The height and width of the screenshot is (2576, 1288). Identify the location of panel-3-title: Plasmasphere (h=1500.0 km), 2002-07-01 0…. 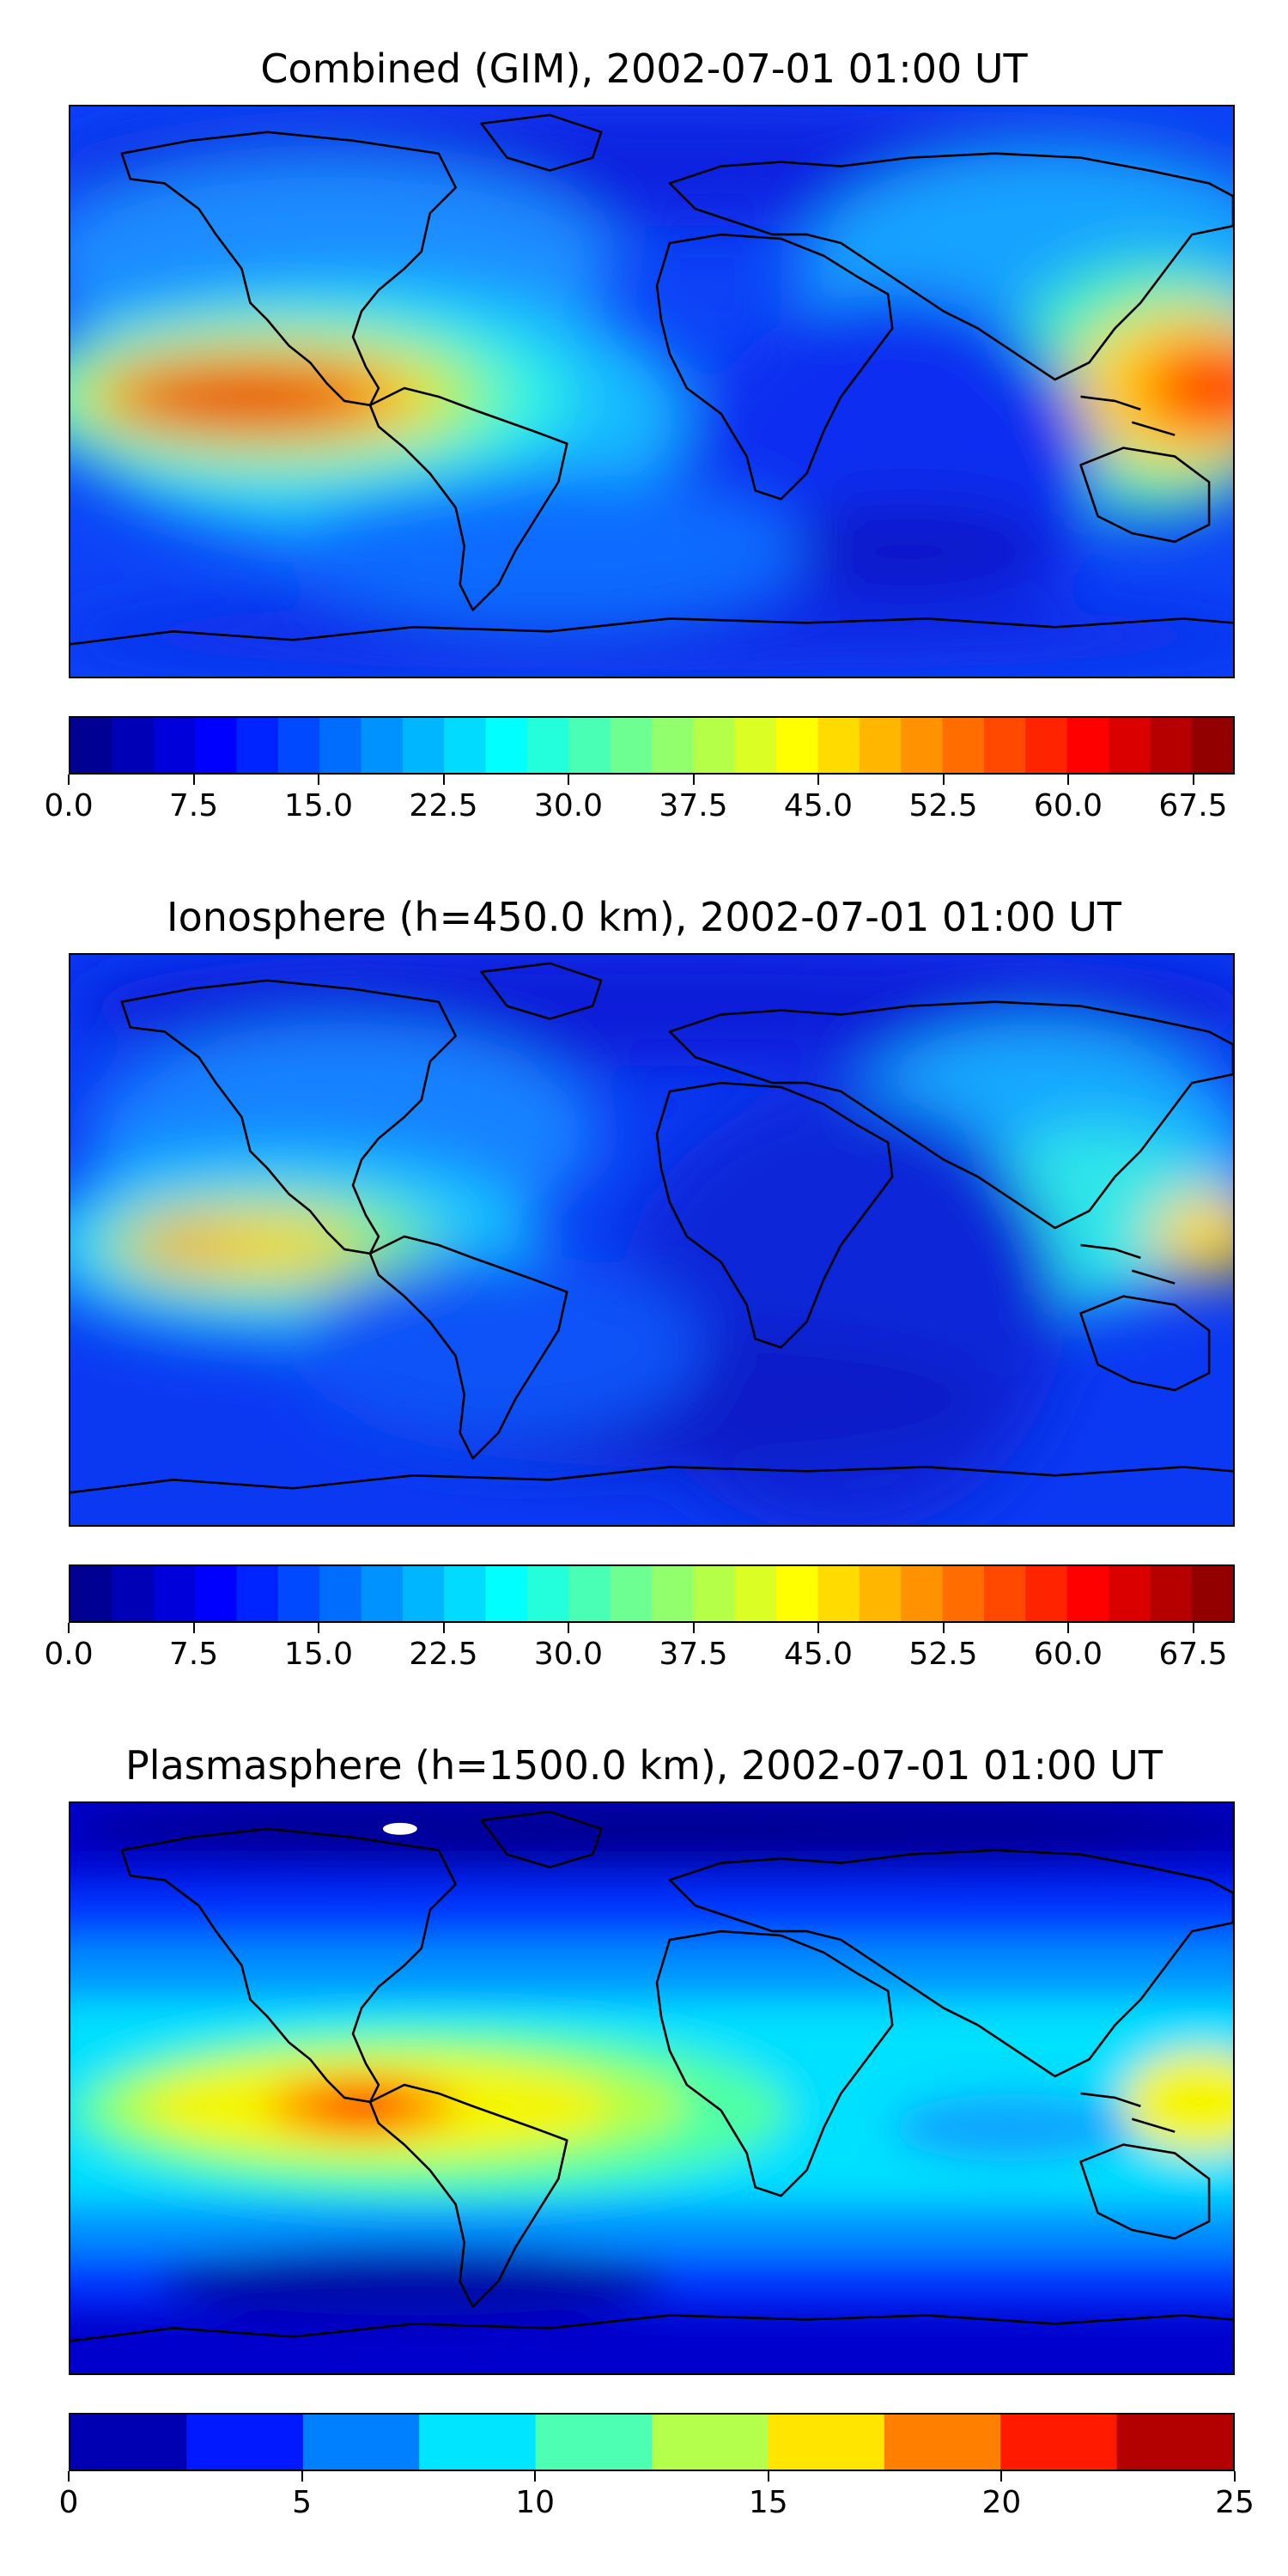
(644, 1765).